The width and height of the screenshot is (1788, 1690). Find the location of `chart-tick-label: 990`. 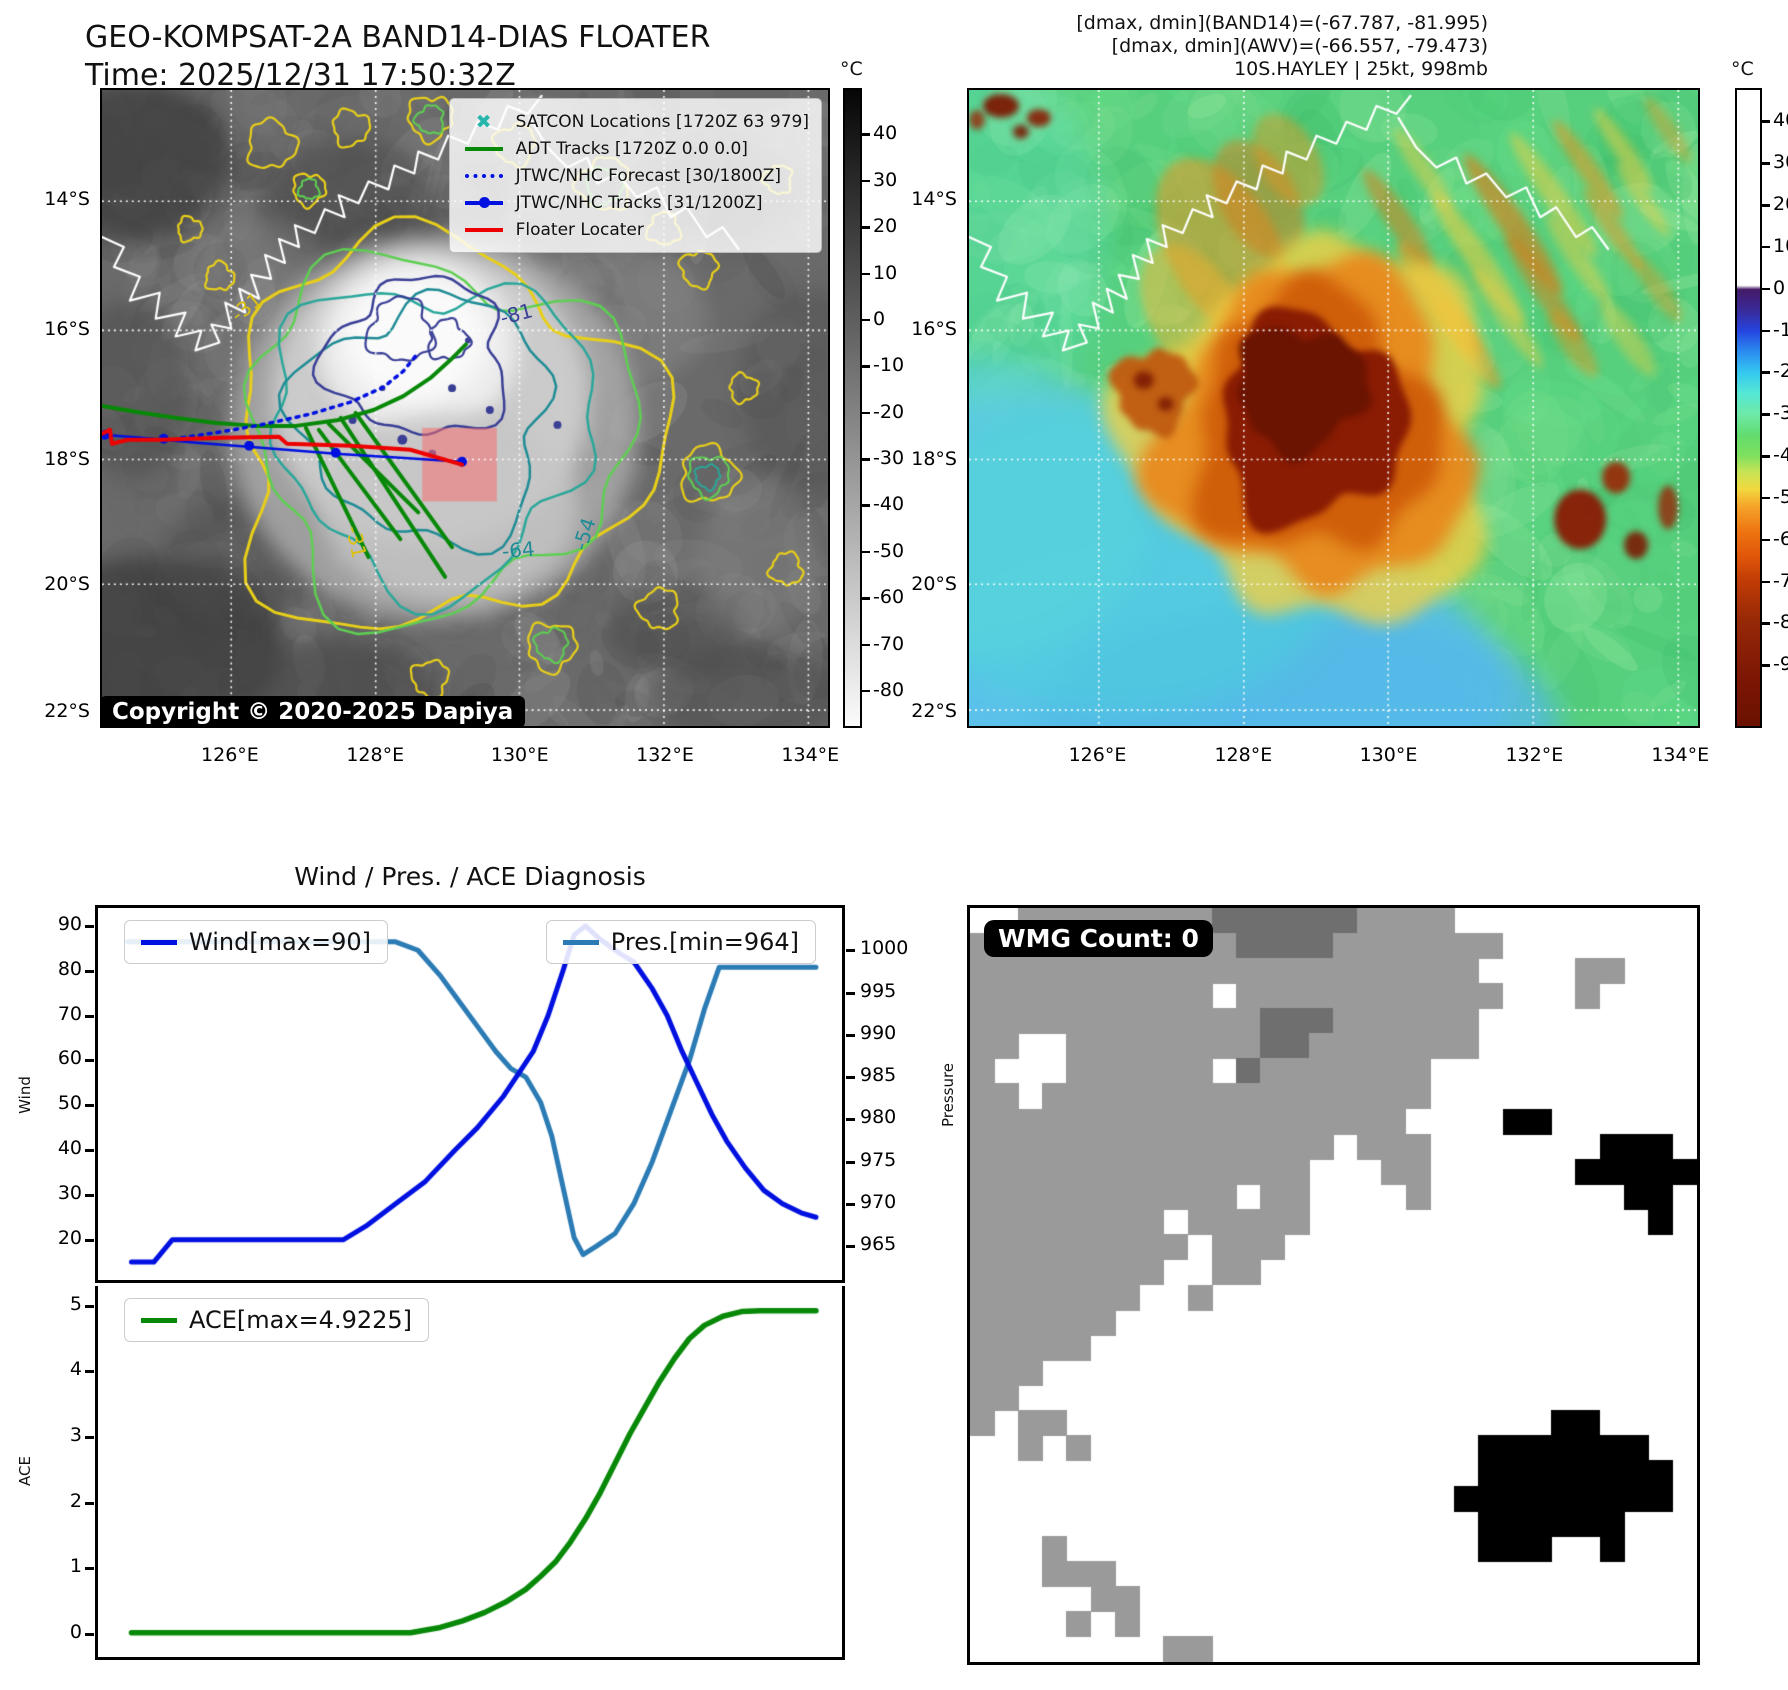

chart-tick-label: 990 is located at coordinates (878, 1032).